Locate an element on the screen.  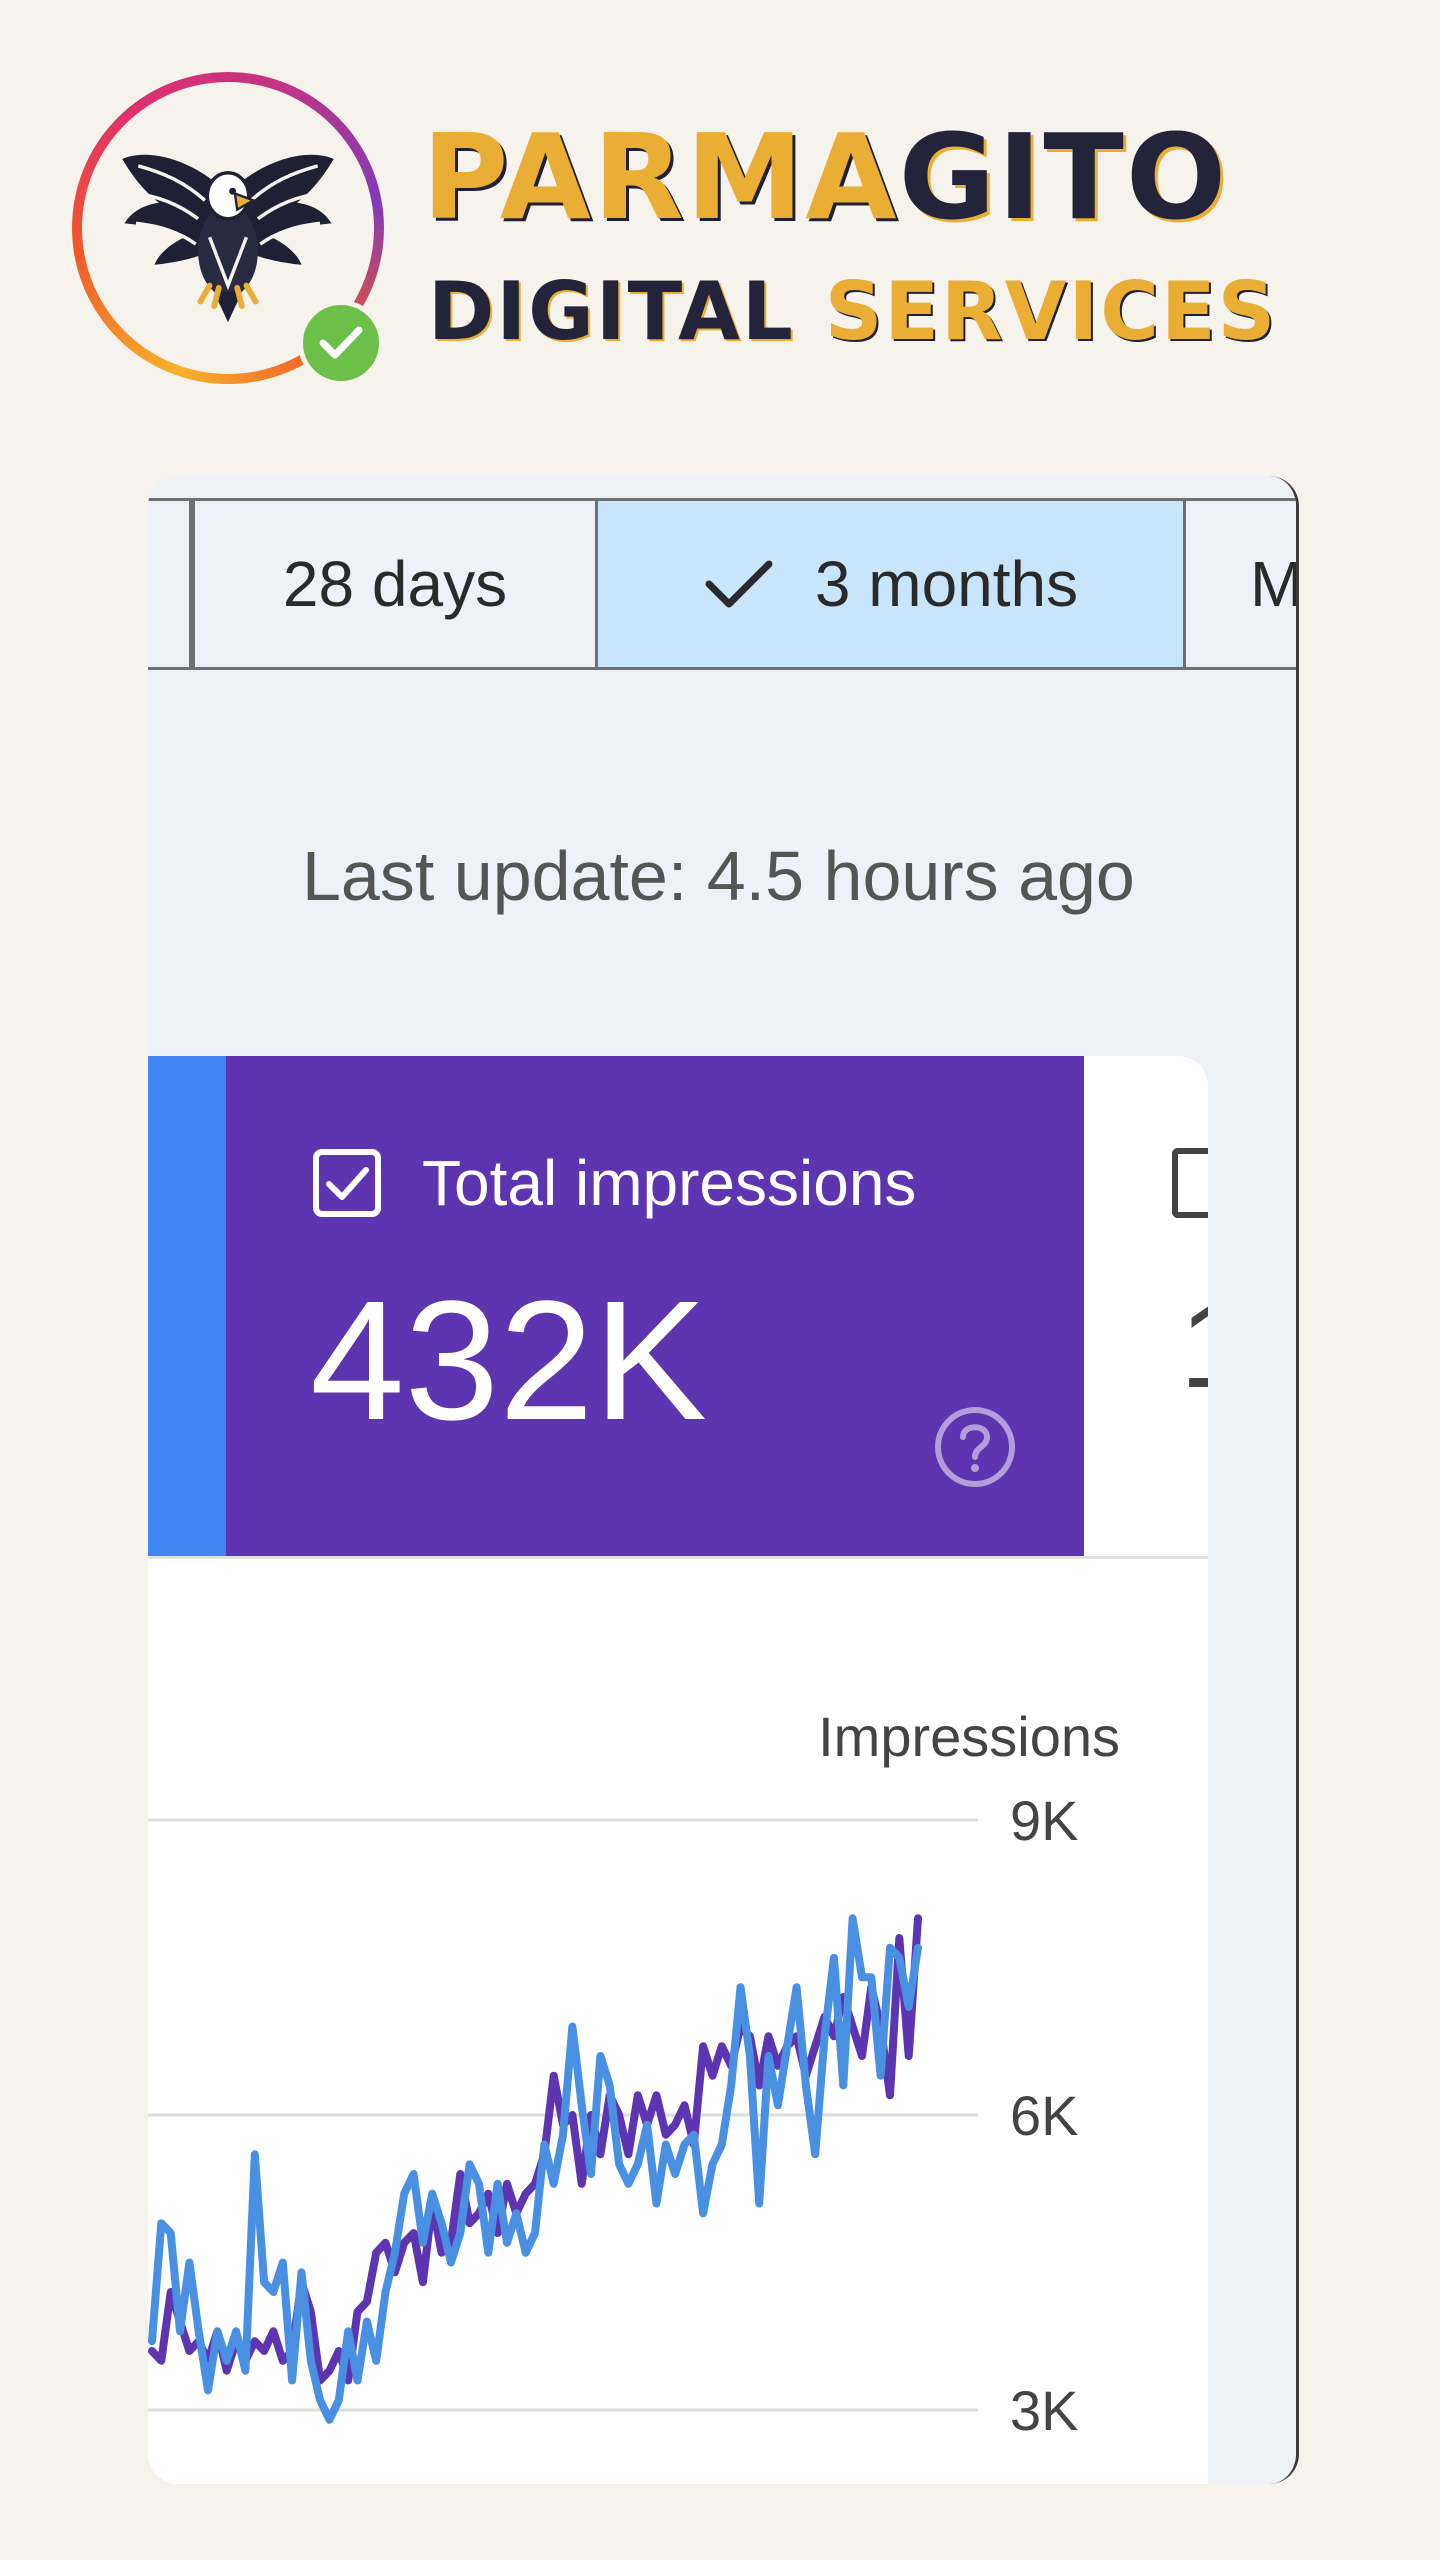
clicks-metric-card-edge is located at coordinates (187, 1306).